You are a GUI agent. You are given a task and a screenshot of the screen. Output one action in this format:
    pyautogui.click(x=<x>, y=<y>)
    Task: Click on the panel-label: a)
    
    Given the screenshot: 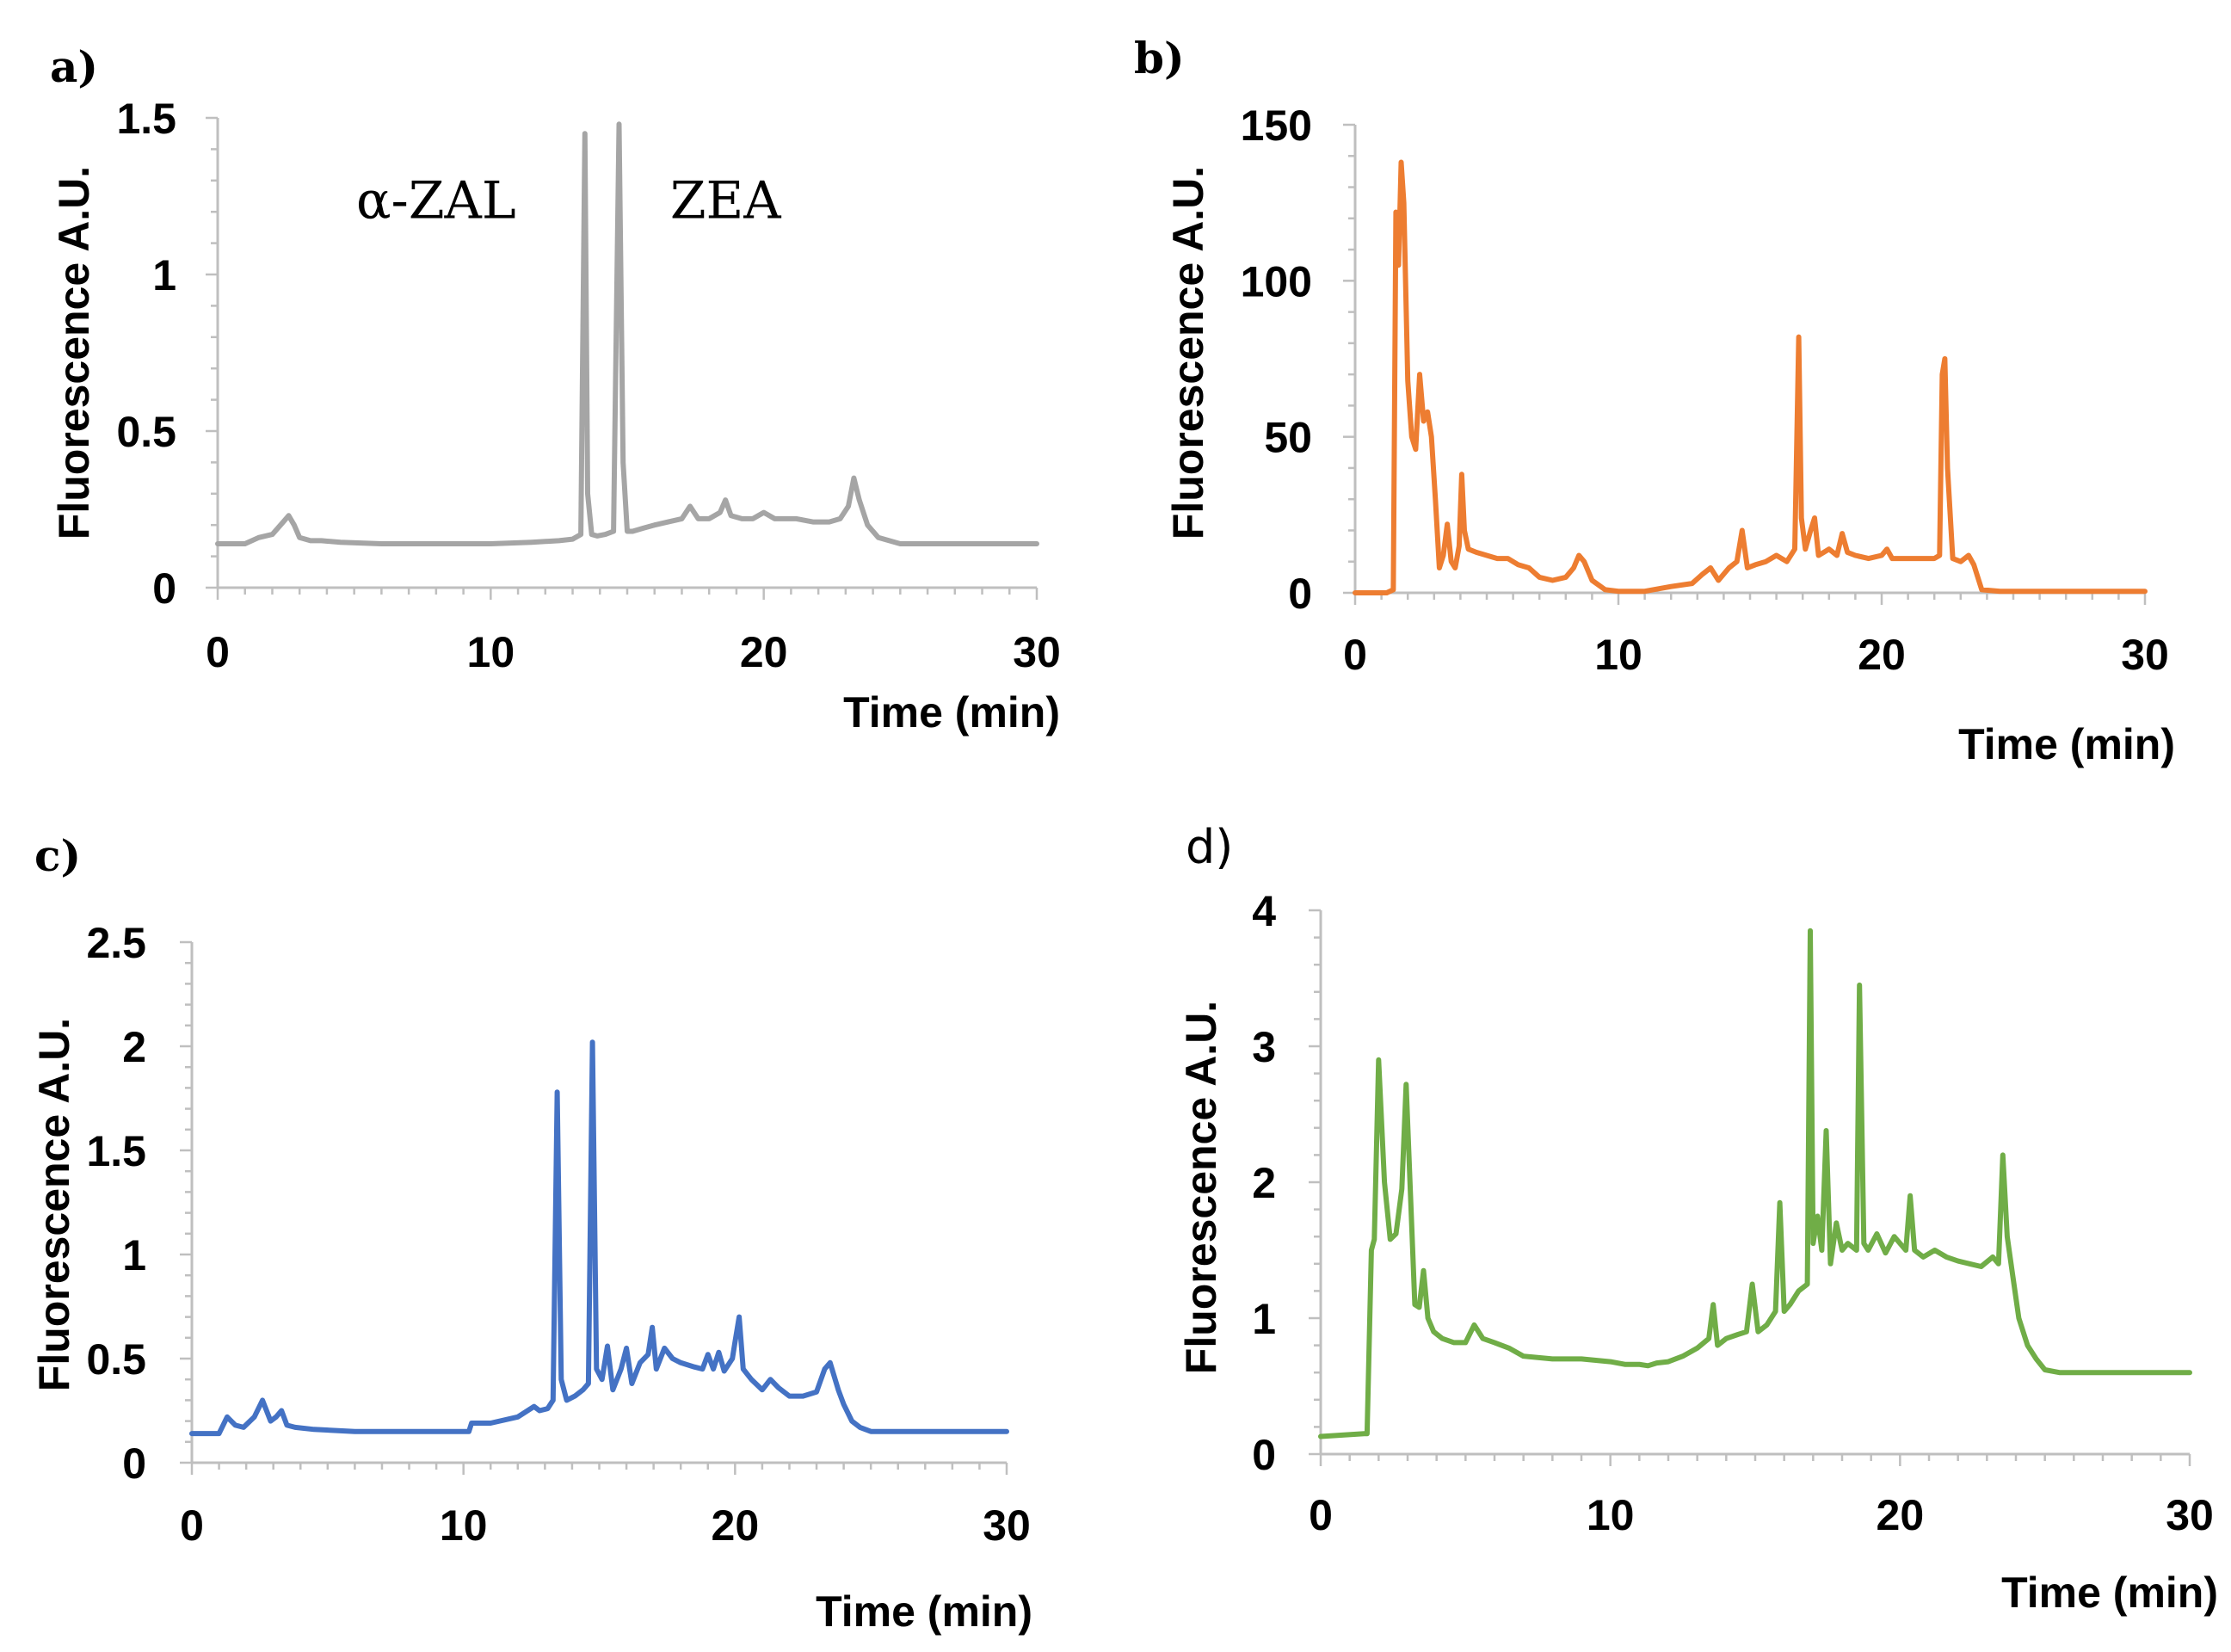 What is the action you would take?
    pyautogui.click(x=74, y=66)
    